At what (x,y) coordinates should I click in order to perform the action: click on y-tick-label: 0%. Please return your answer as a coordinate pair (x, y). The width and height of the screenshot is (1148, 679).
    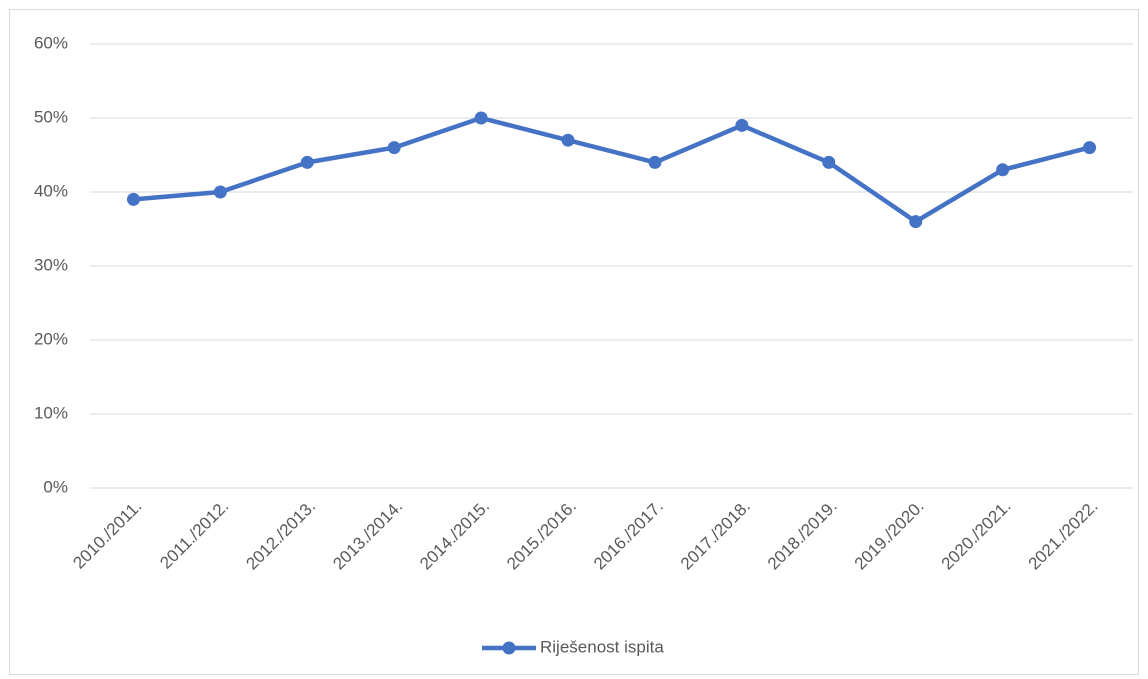
    Looking at the image, I should click on (55, 486).